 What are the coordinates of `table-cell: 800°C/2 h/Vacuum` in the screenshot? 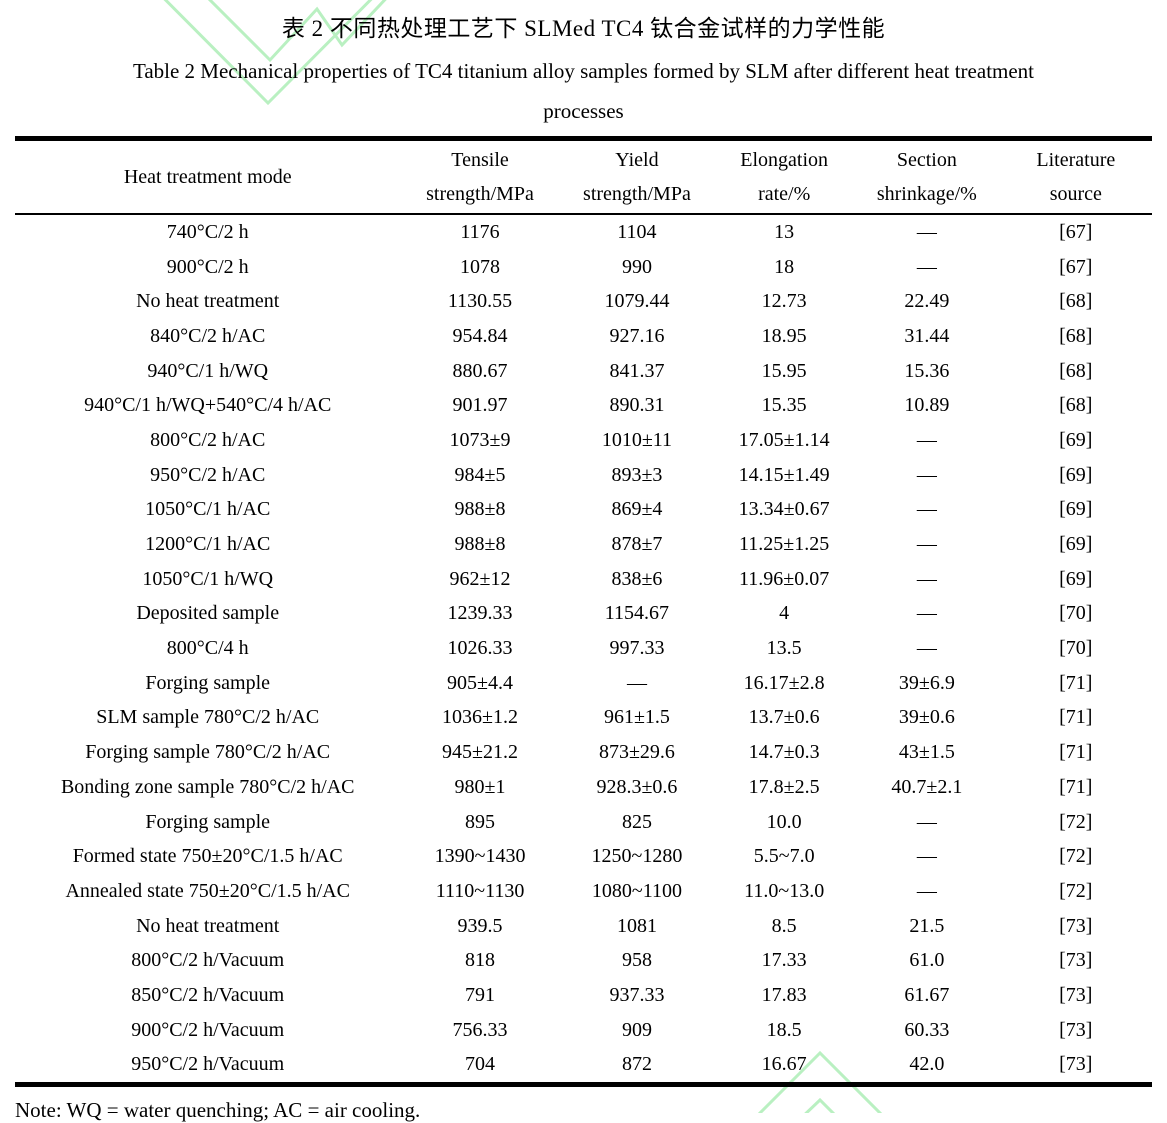 It's located at (208, 960).